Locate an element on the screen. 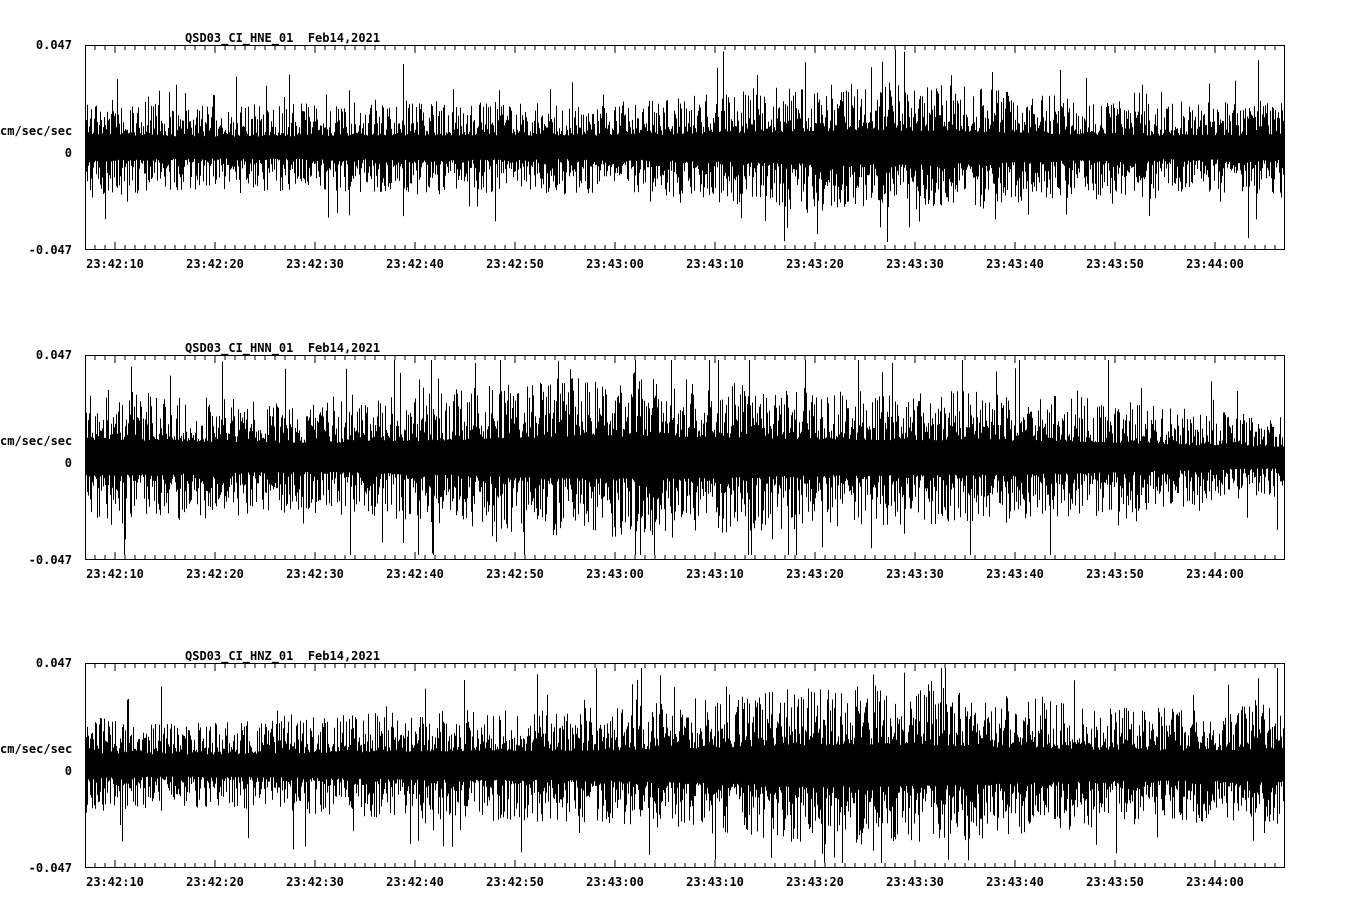 The image size is (1358, 924). trace-title: QSD03_CI_HNZ_01 Feb14,2021 is located at coordinates (283, 656).